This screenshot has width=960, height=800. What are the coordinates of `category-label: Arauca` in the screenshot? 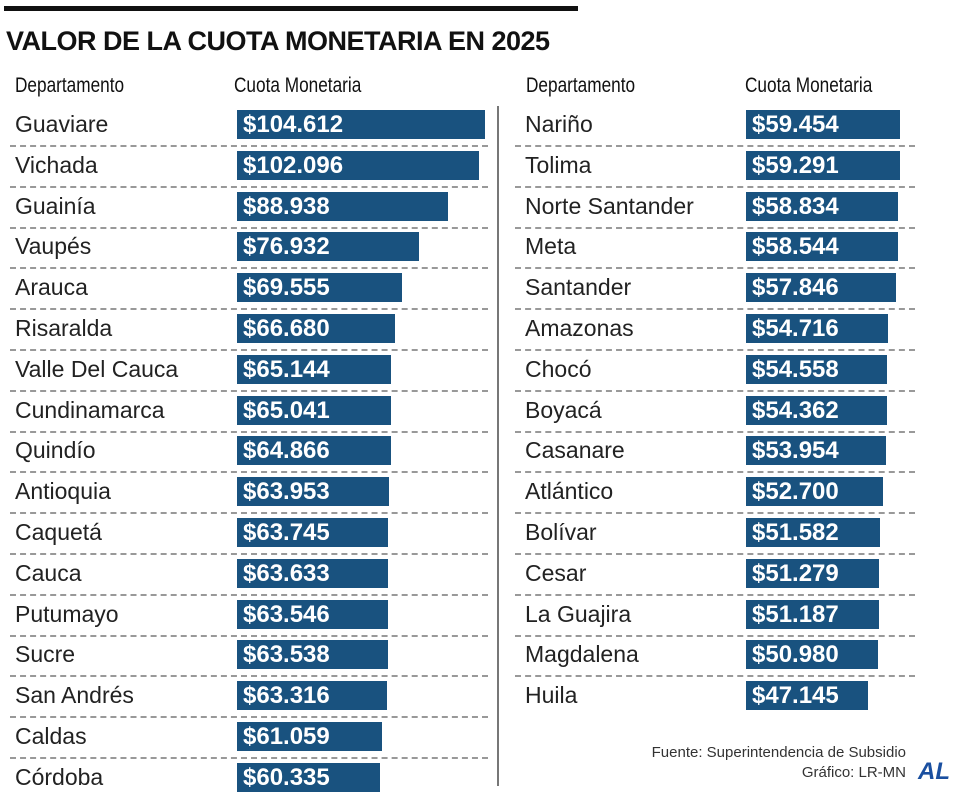 It's located at (51, 287).